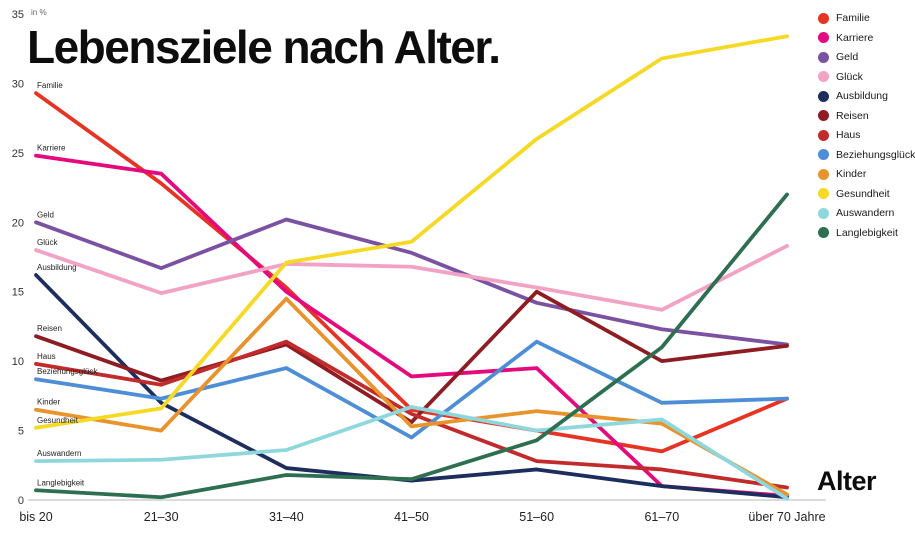 The width and height of the screenshot is (915, 533). I want to click on legend-item-kinder: Kinder, so click(842, 174).